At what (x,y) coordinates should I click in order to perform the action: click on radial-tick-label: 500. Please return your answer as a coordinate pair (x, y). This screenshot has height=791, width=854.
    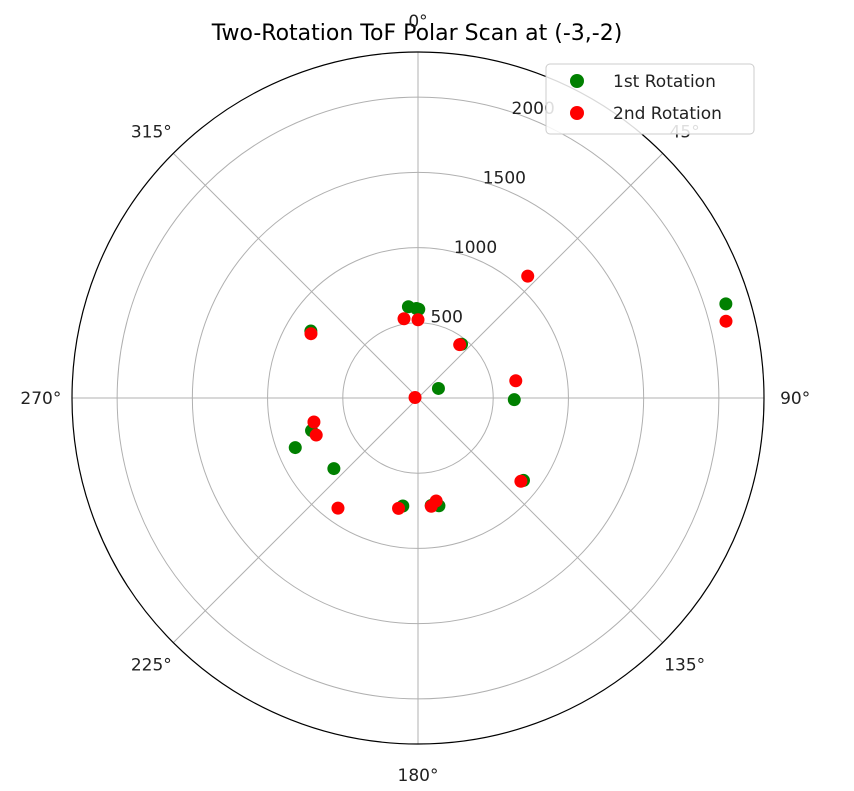
    Looking at the image, I should click on (447, 318).